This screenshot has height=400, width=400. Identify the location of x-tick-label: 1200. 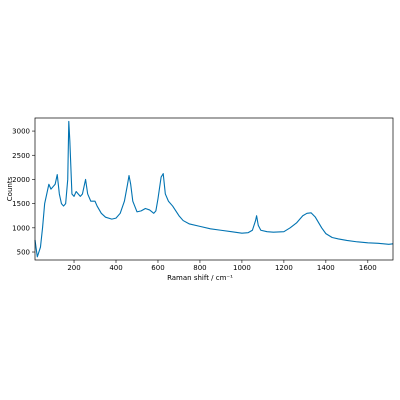
(284, 268).